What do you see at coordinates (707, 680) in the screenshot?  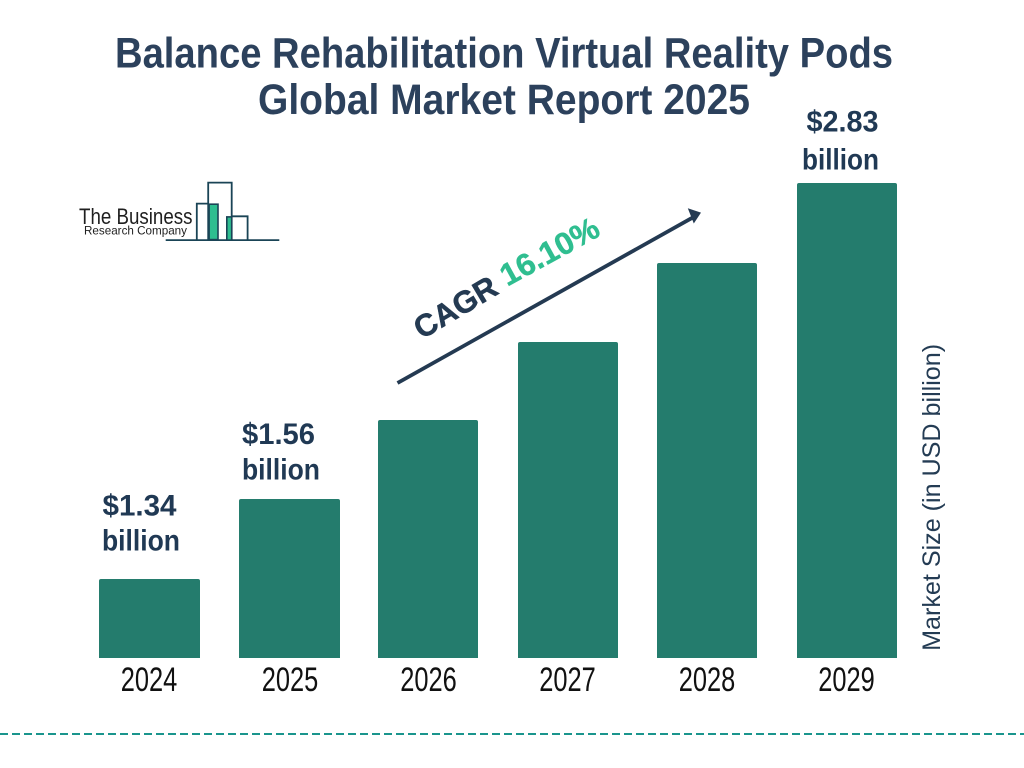 I see `svg-text: 2028` at bounding box center [707, 680].